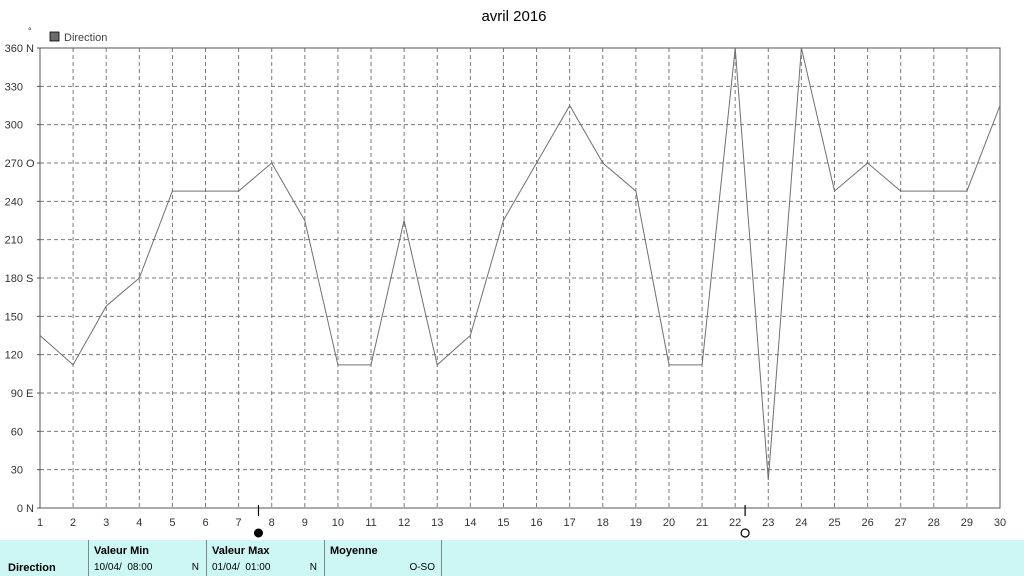 The width and height of the screenshot is (1024, 576). Describe the element at coordinates (768, 523) in the screenshot. I see `x-tick-label: 23` at that location.